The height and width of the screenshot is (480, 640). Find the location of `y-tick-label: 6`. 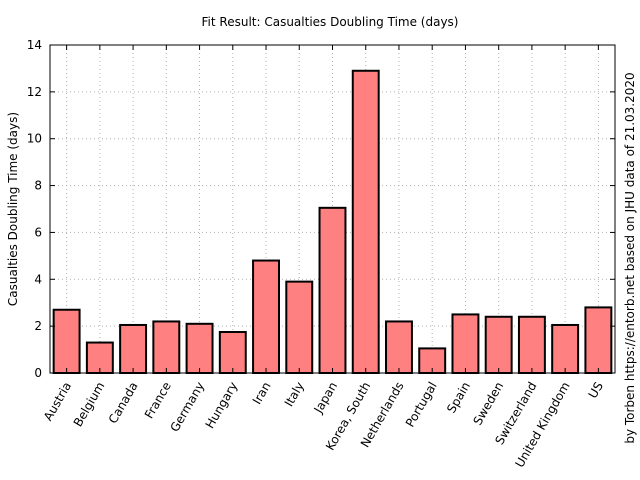

y-tick-label: 6 is located at coordinates (38, 232).